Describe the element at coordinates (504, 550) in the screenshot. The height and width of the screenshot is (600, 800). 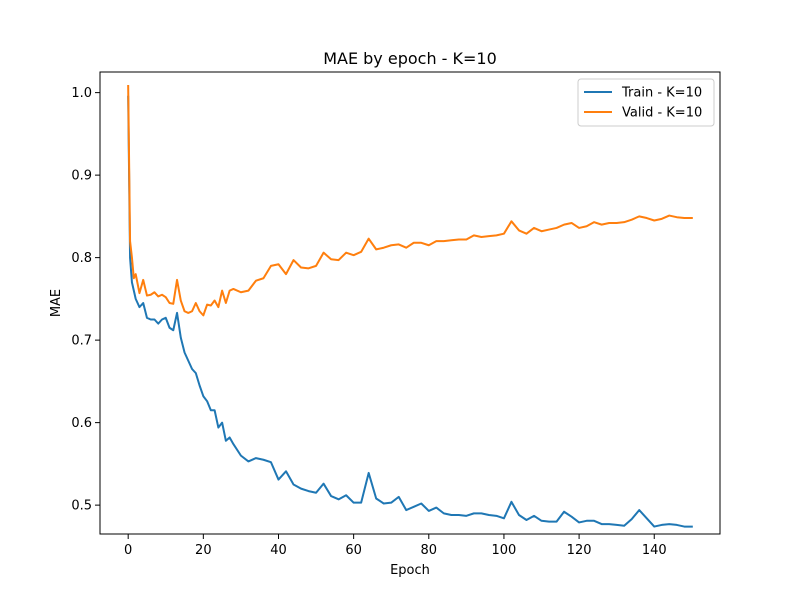
I see `x-tick-label: 100` at that location.